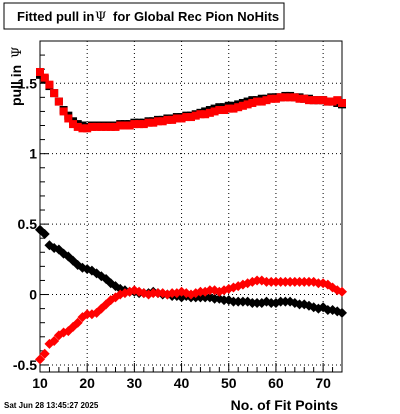  I want to click on timestamp-label: Sat Jun 28 13:45:27 2025, so click(51, 405).